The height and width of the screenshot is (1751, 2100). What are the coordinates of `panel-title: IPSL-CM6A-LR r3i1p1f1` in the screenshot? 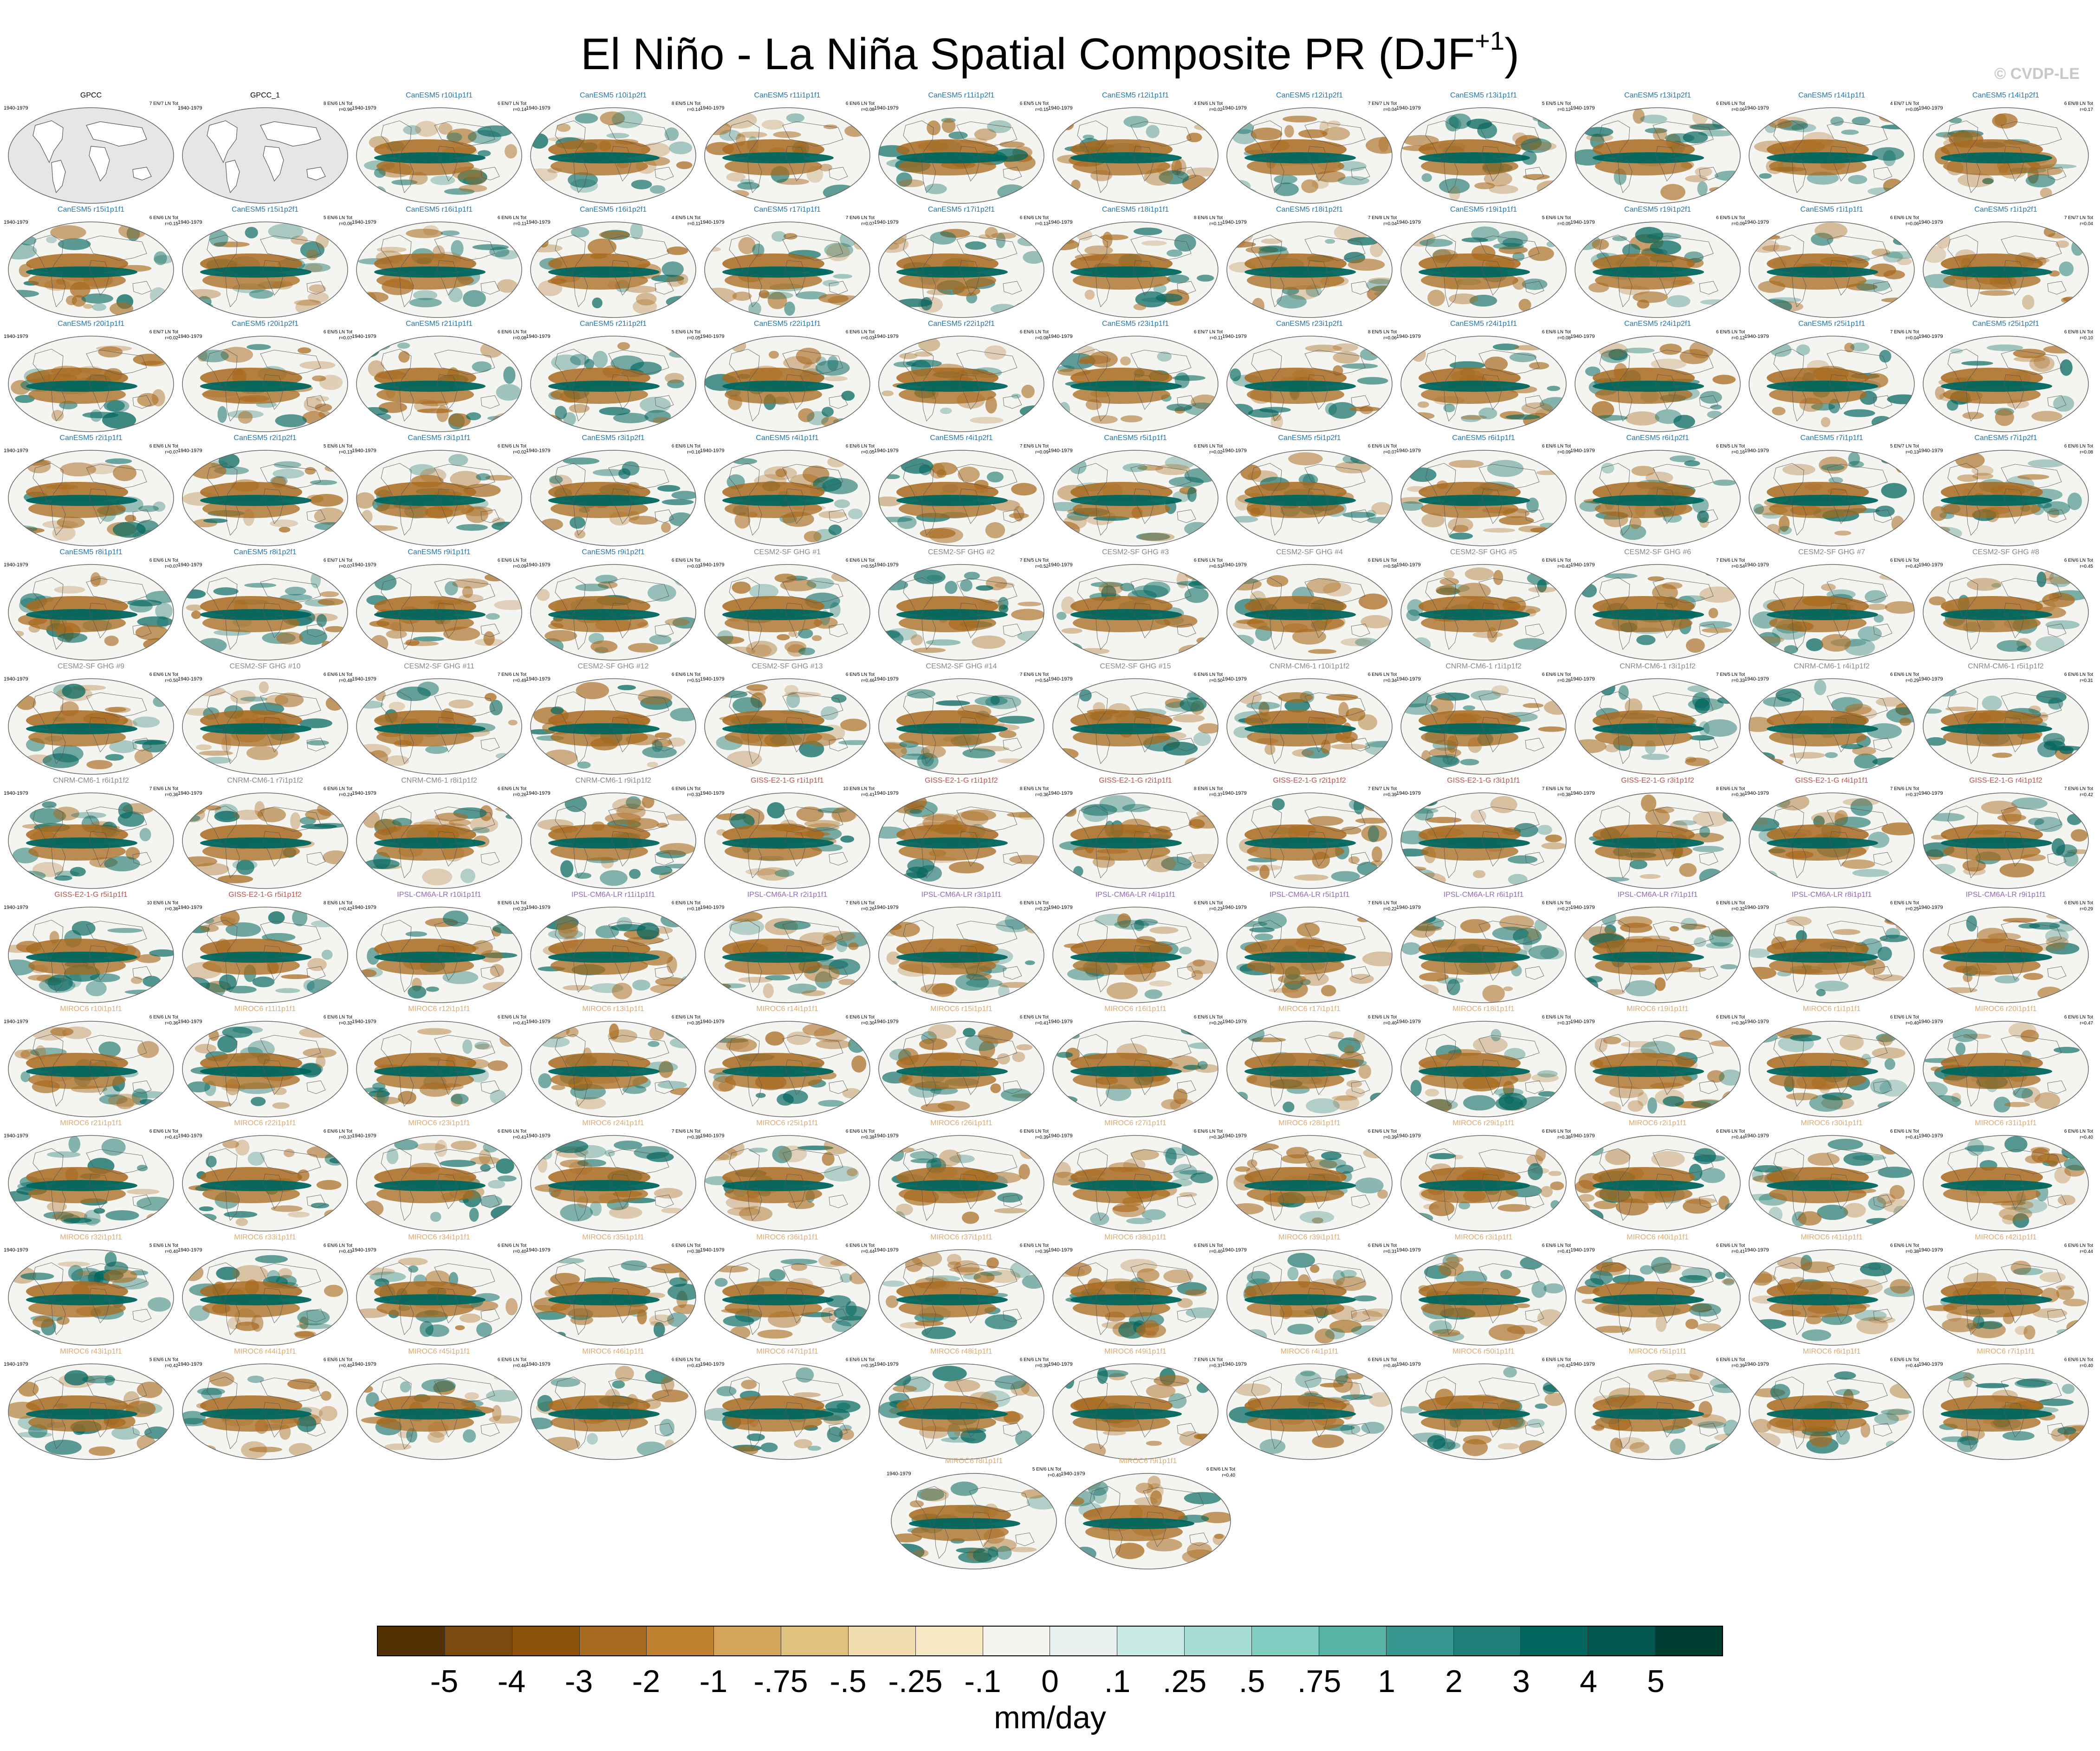 It's located at (961, 895).